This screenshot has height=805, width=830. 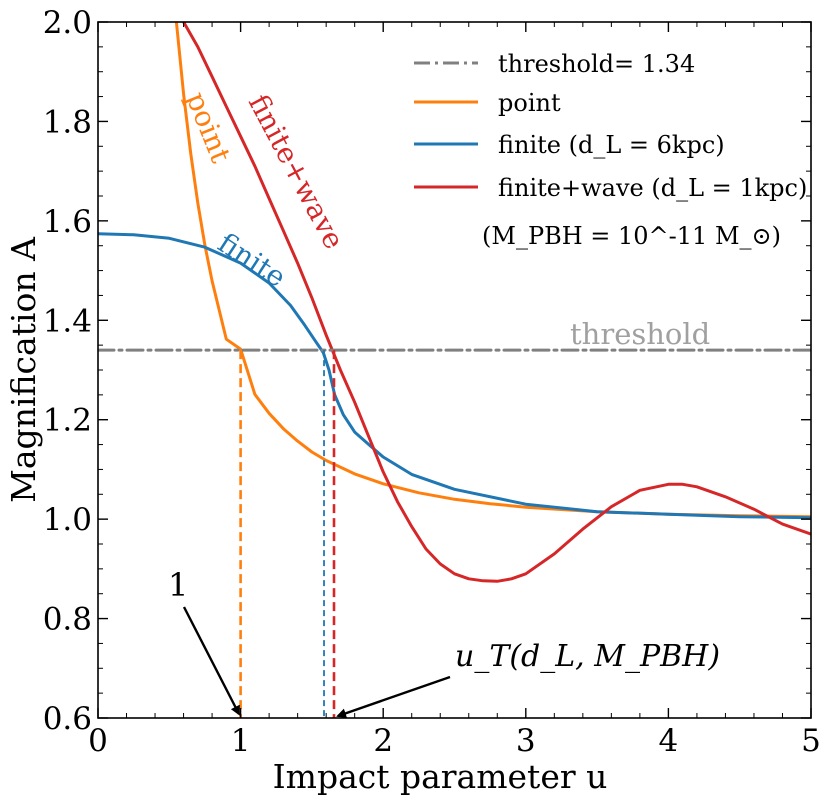 I want to click on annotation-ut: u_T(d_L, M_PBH), so click(x=587, y=656).